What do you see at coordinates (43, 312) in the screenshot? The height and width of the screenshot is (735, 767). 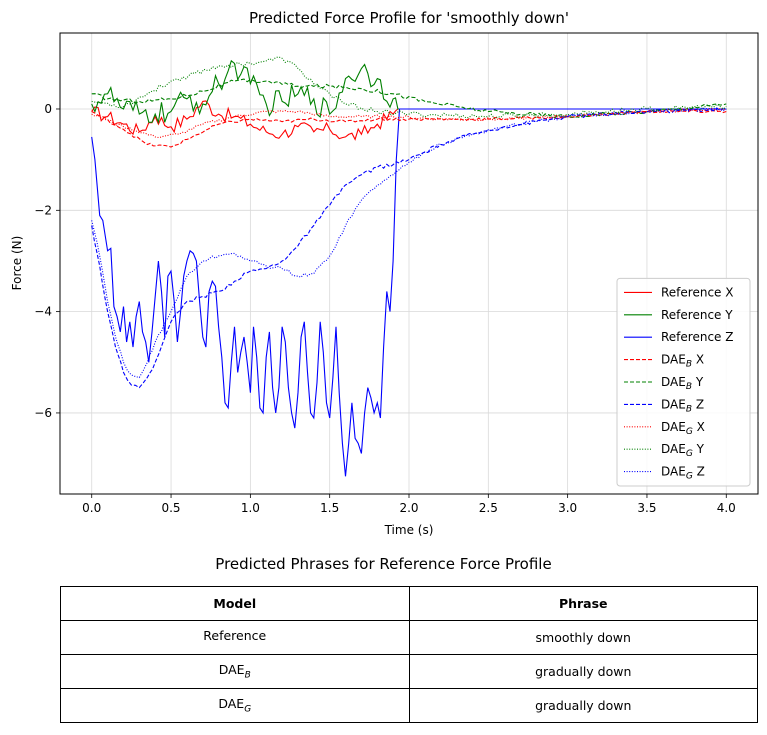 I see `y-tick-label: −4` at bounding box center [43, 312].